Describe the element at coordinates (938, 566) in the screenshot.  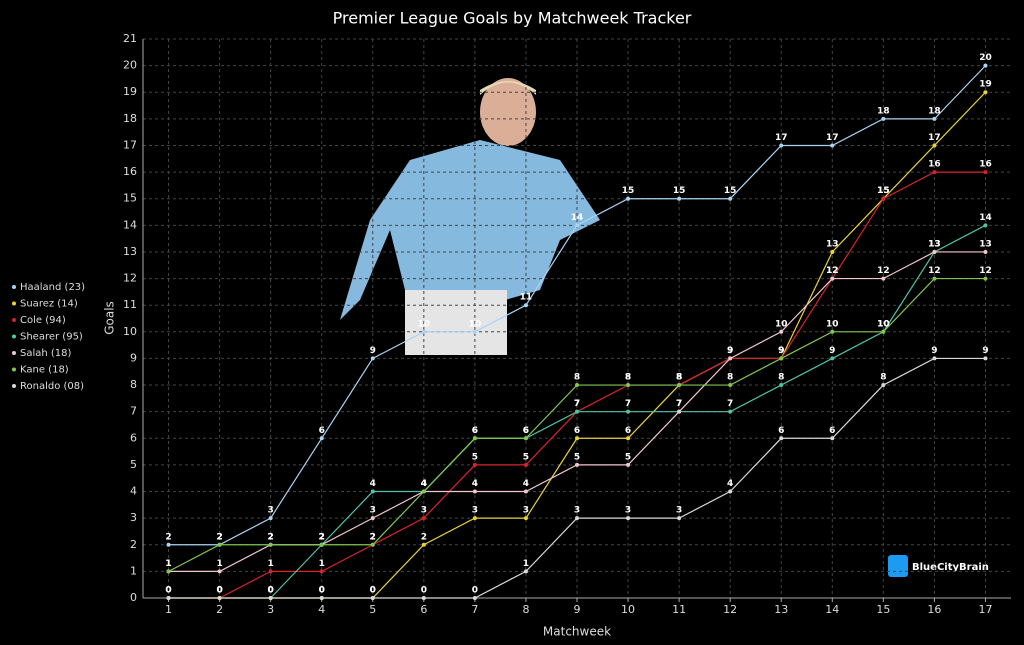
I see `watermark: BlueCityBrain` at that location.